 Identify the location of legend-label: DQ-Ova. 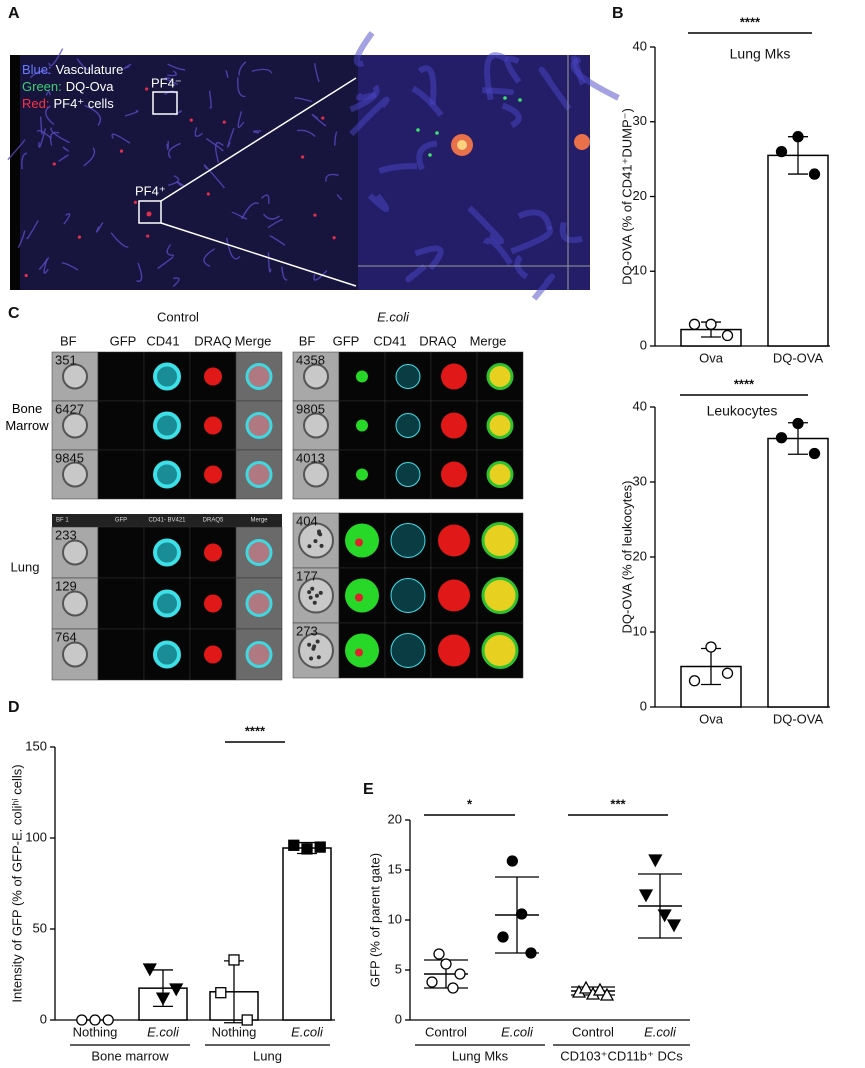
(90, 86).